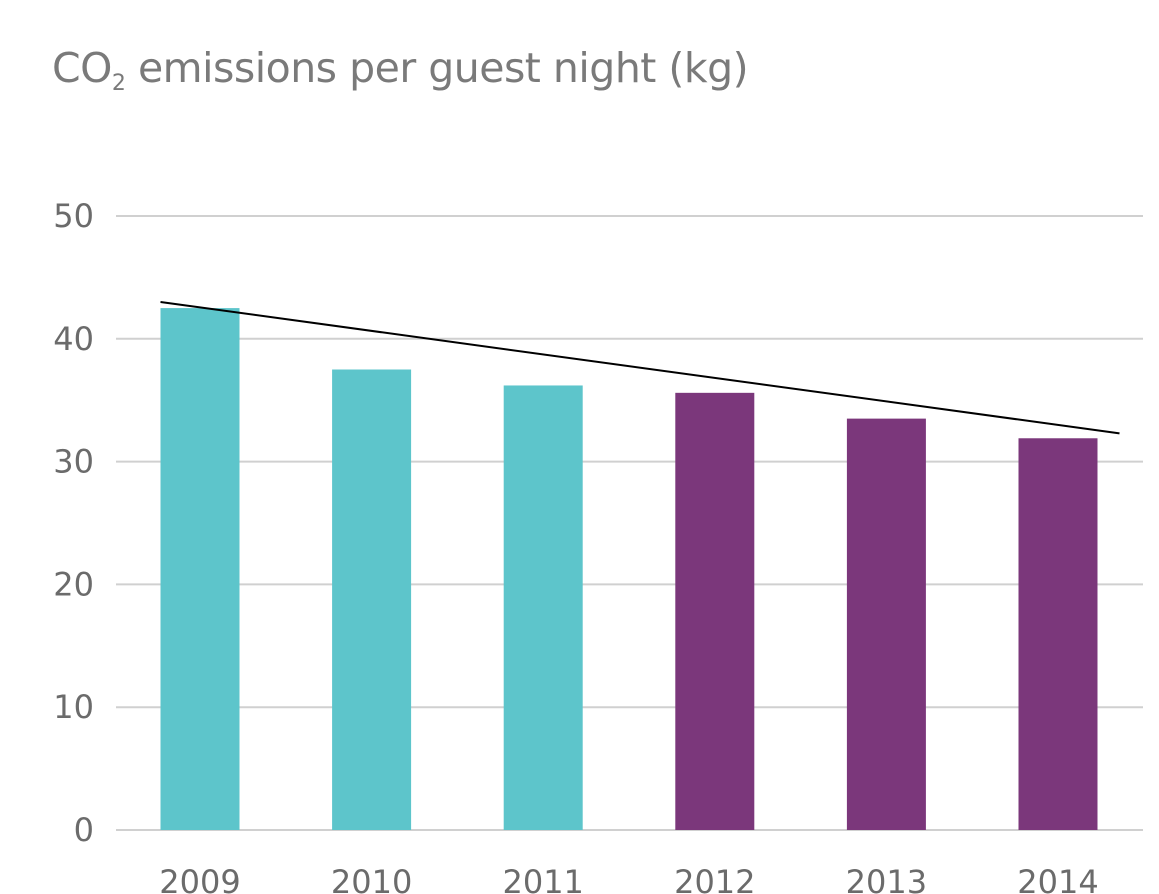 The height and width of the screenshot is (894, 1159). I want to click on trendline, so click(640, 367).